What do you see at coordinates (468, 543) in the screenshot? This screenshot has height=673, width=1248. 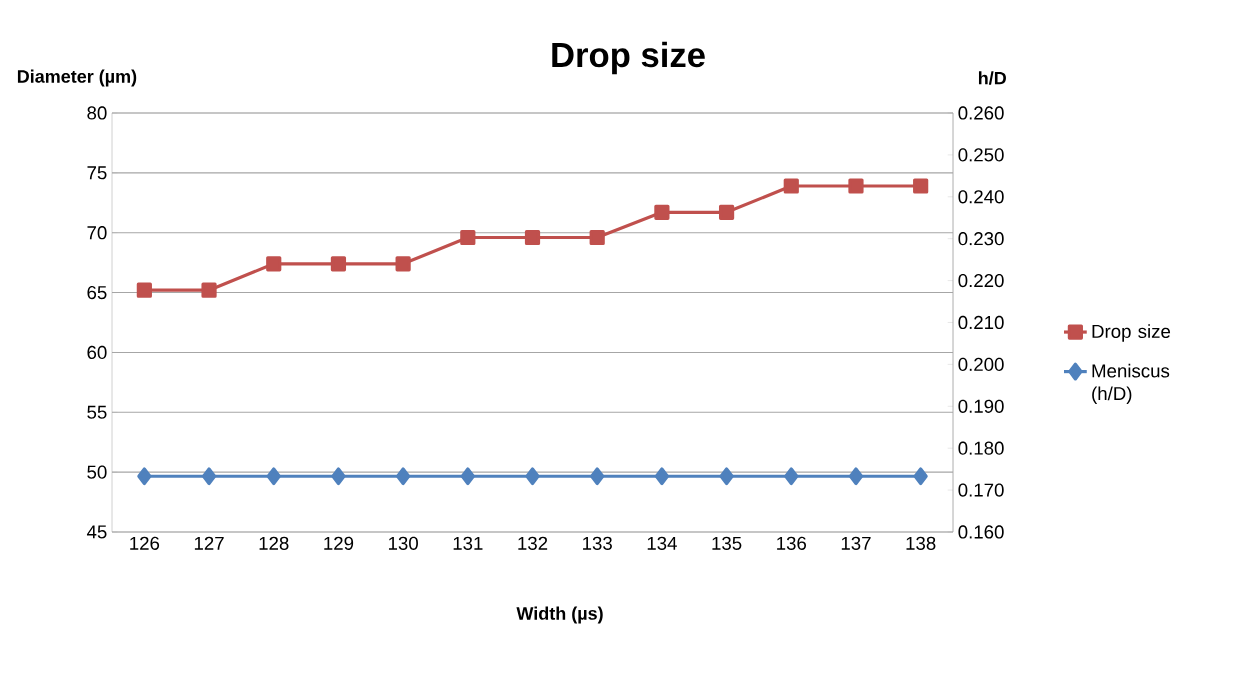 I see `x-tick-label: 131` at bounding box center [468, 543].